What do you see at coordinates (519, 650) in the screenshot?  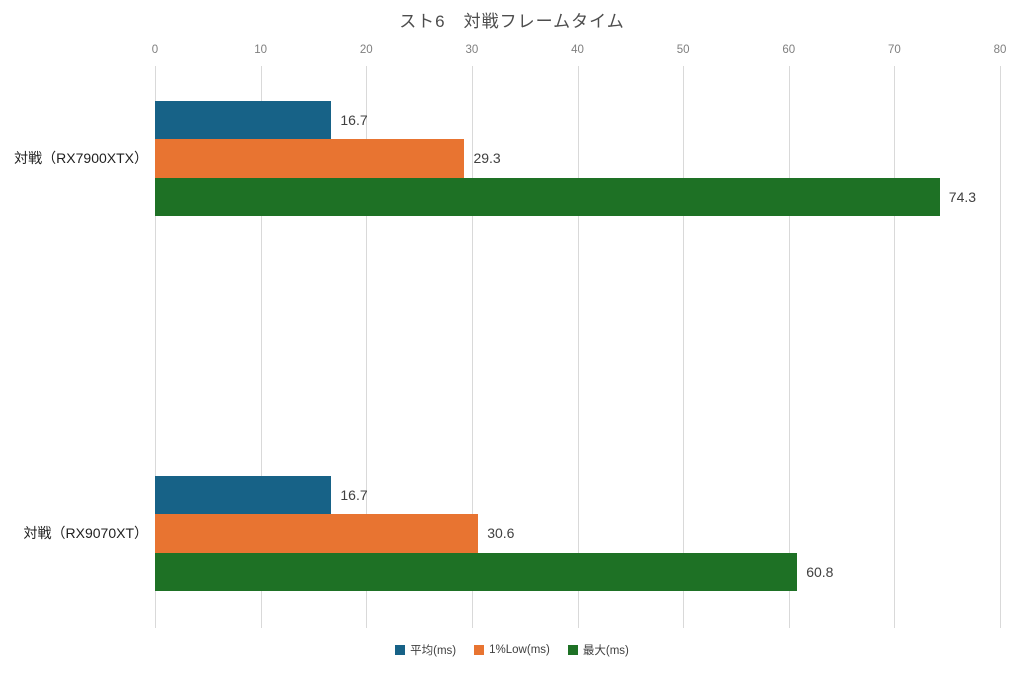 I see `legend-label: 1%Low(ms)` at bounding box center [519, 650].